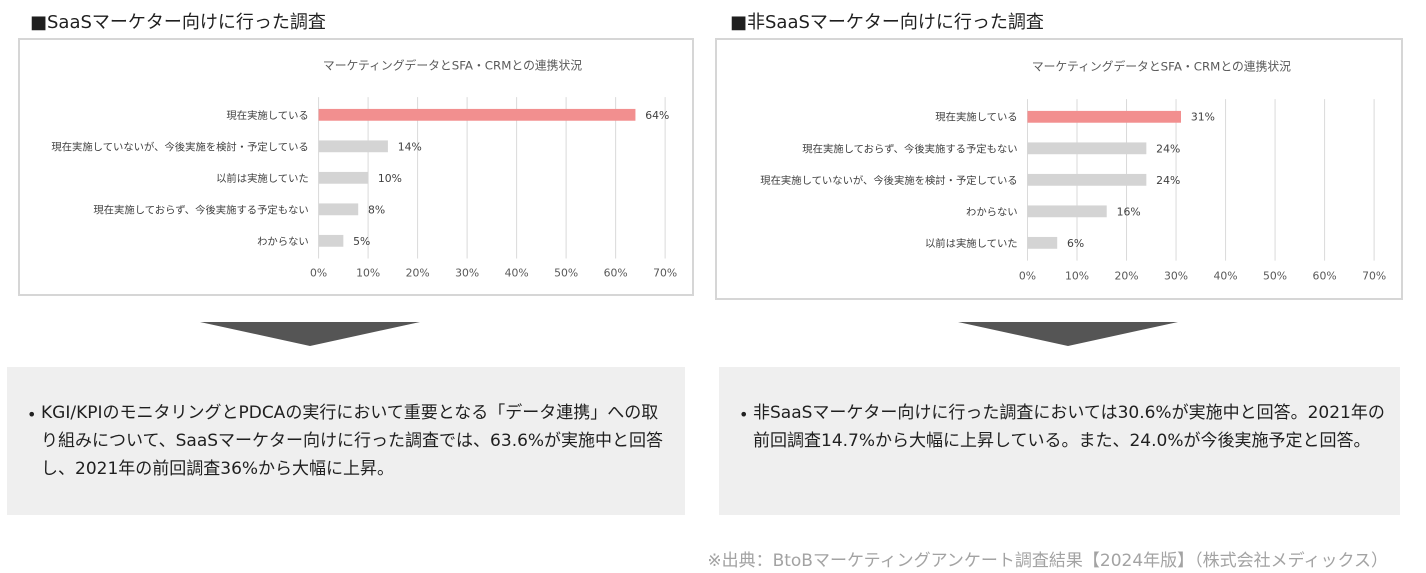 The height and width of the screenshot is (573, 1426). Describe the element at coordinates (390, 178) in the screenshot. I see `data-label: 10%` at that location.